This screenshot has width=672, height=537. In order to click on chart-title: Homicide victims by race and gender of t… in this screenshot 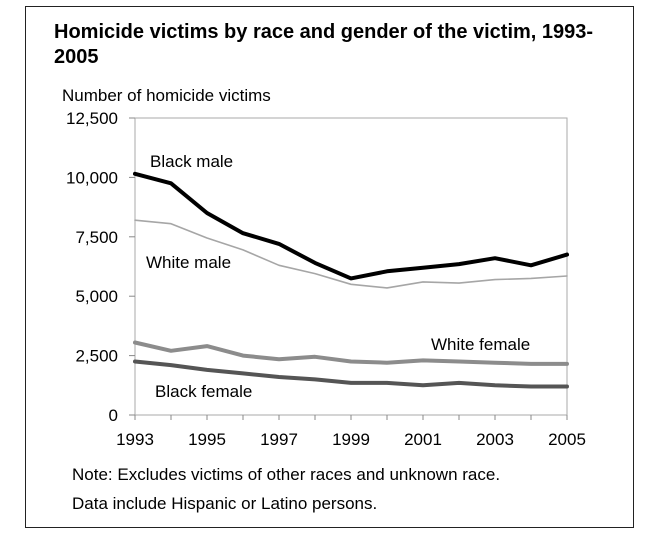, I will do `click(324, 44)`.